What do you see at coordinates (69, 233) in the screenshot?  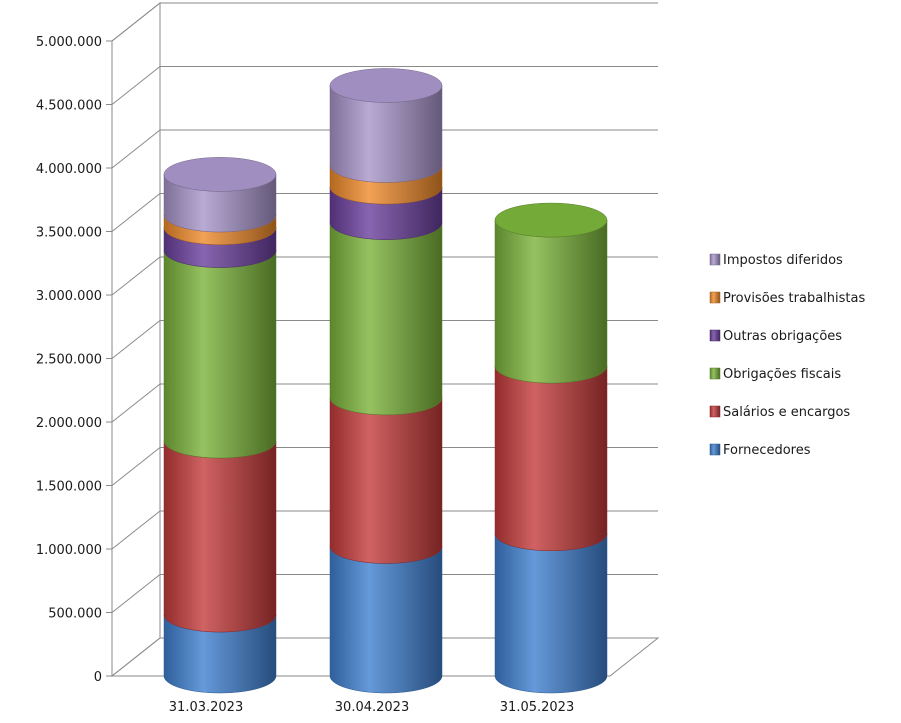 I see `y-tick-label: 3.500.000` at bounding box center [69, 233].